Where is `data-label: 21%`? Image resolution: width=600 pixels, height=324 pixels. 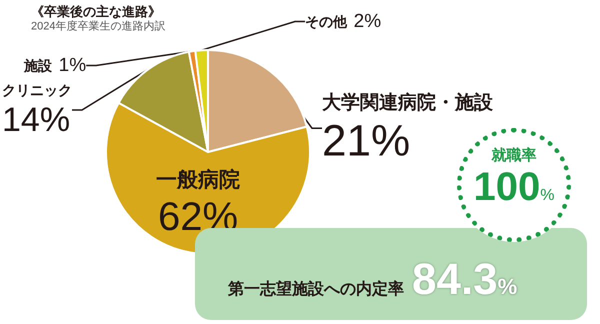 data-label: 21% is located at coordinates (366, 141).